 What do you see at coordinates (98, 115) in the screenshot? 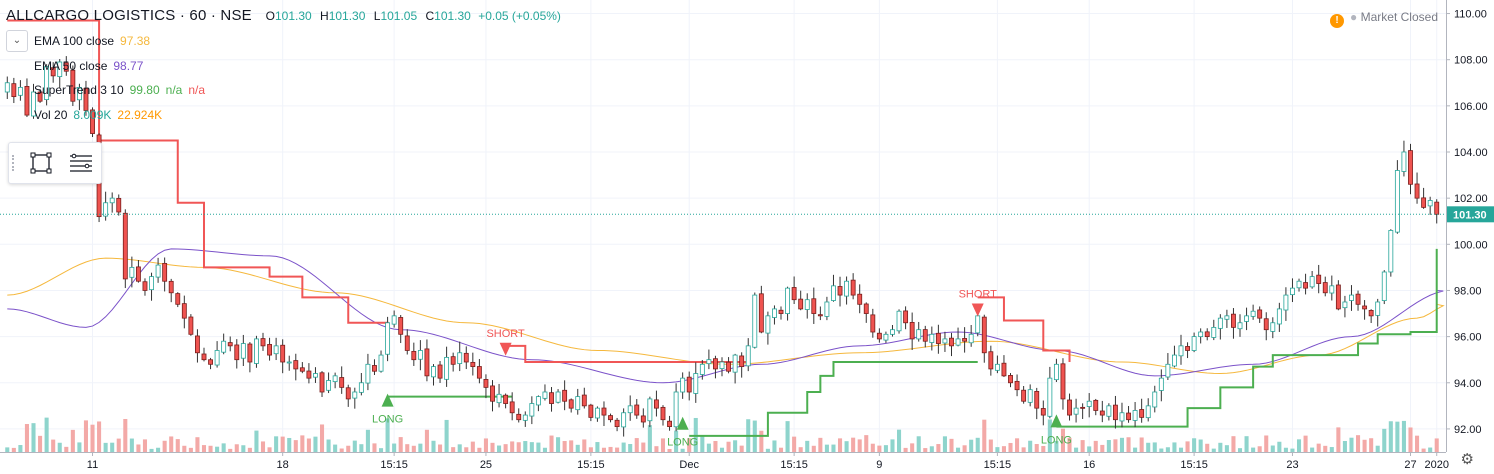
I see `indicator-legend-row: Vol 20 8.009K 22.924K` at bounding box center [98, 115].